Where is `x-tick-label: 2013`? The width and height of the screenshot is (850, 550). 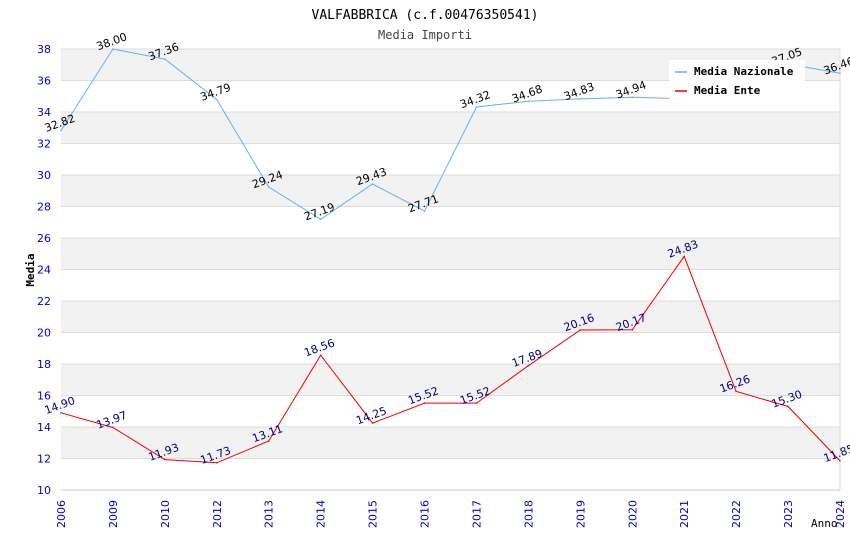 x-tick-label: 2013 is located at coordinates (269, 514).